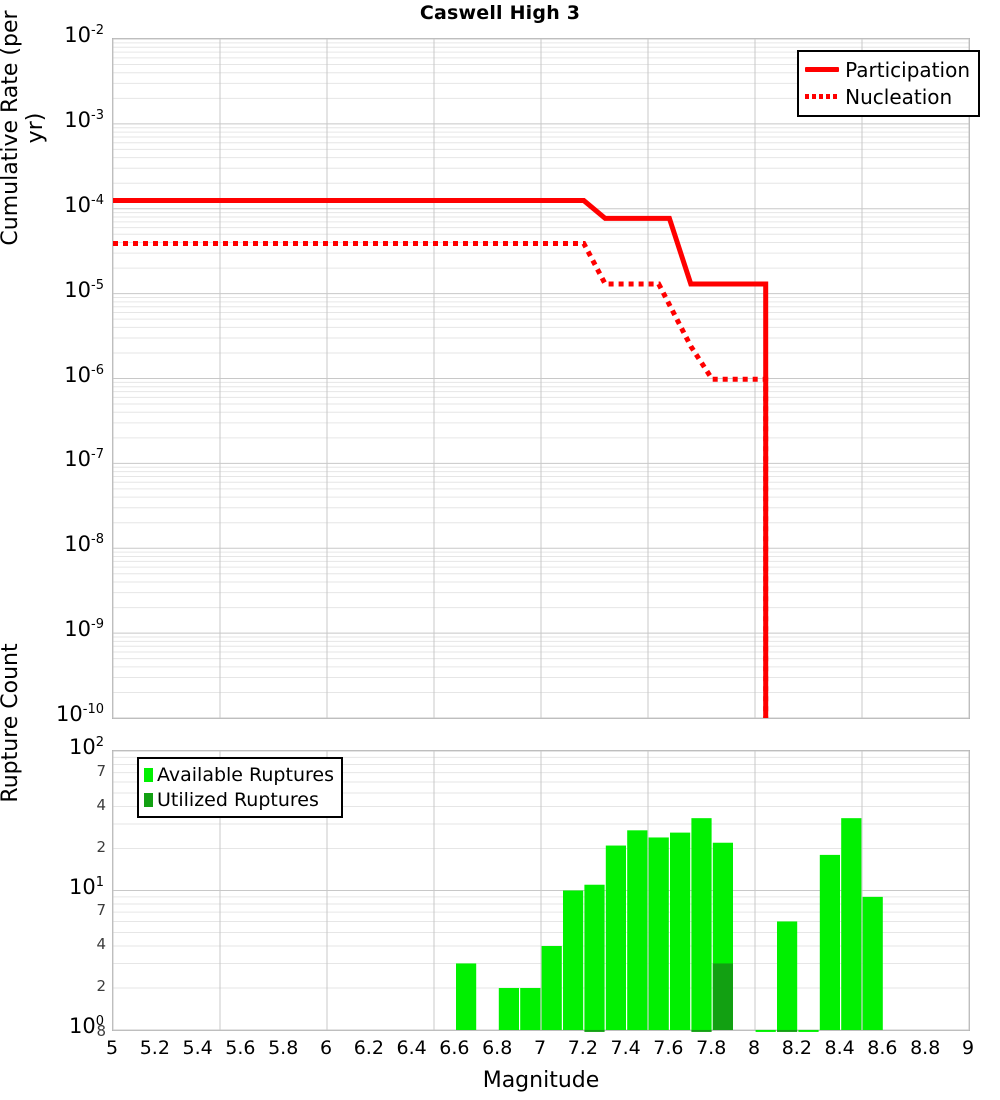 This screenshot has height=1100, width=1000. Describe the element at coordinates (80, 714) in the screenshot. I see `top-ytick--10: 10⁻¹⁰` at that location.